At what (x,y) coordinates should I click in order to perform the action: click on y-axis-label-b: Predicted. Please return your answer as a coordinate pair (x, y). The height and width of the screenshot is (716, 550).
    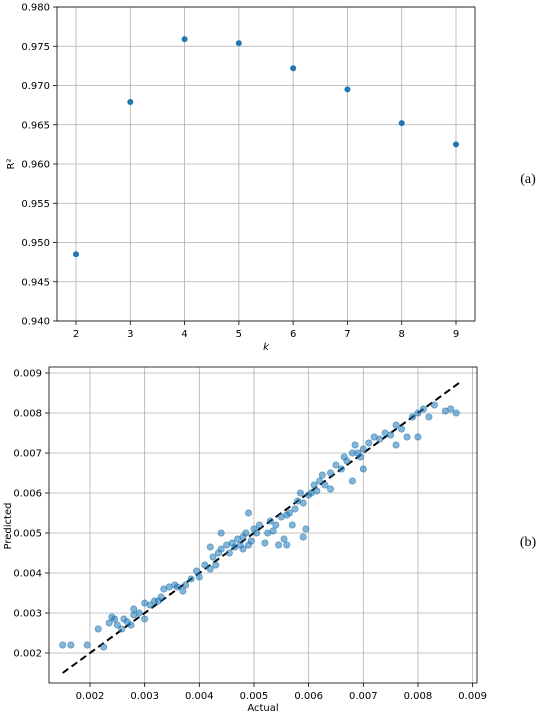
    Looking at the image, I should click on (8, 526).